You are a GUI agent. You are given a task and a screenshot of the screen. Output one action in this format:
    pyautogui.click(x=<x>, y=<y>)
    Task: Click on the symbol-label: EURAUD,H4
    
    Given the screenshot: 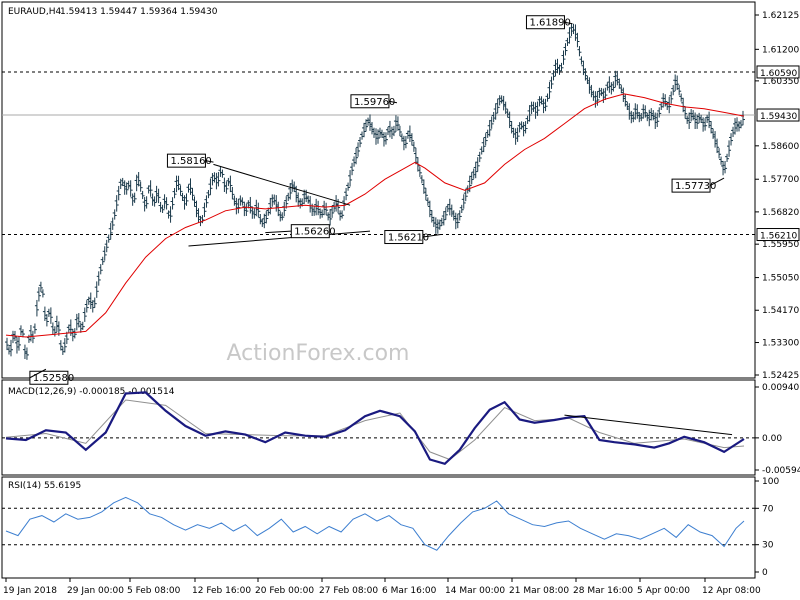 What is the action you would take?
    pyautogui.click(x=34, y=12)
    